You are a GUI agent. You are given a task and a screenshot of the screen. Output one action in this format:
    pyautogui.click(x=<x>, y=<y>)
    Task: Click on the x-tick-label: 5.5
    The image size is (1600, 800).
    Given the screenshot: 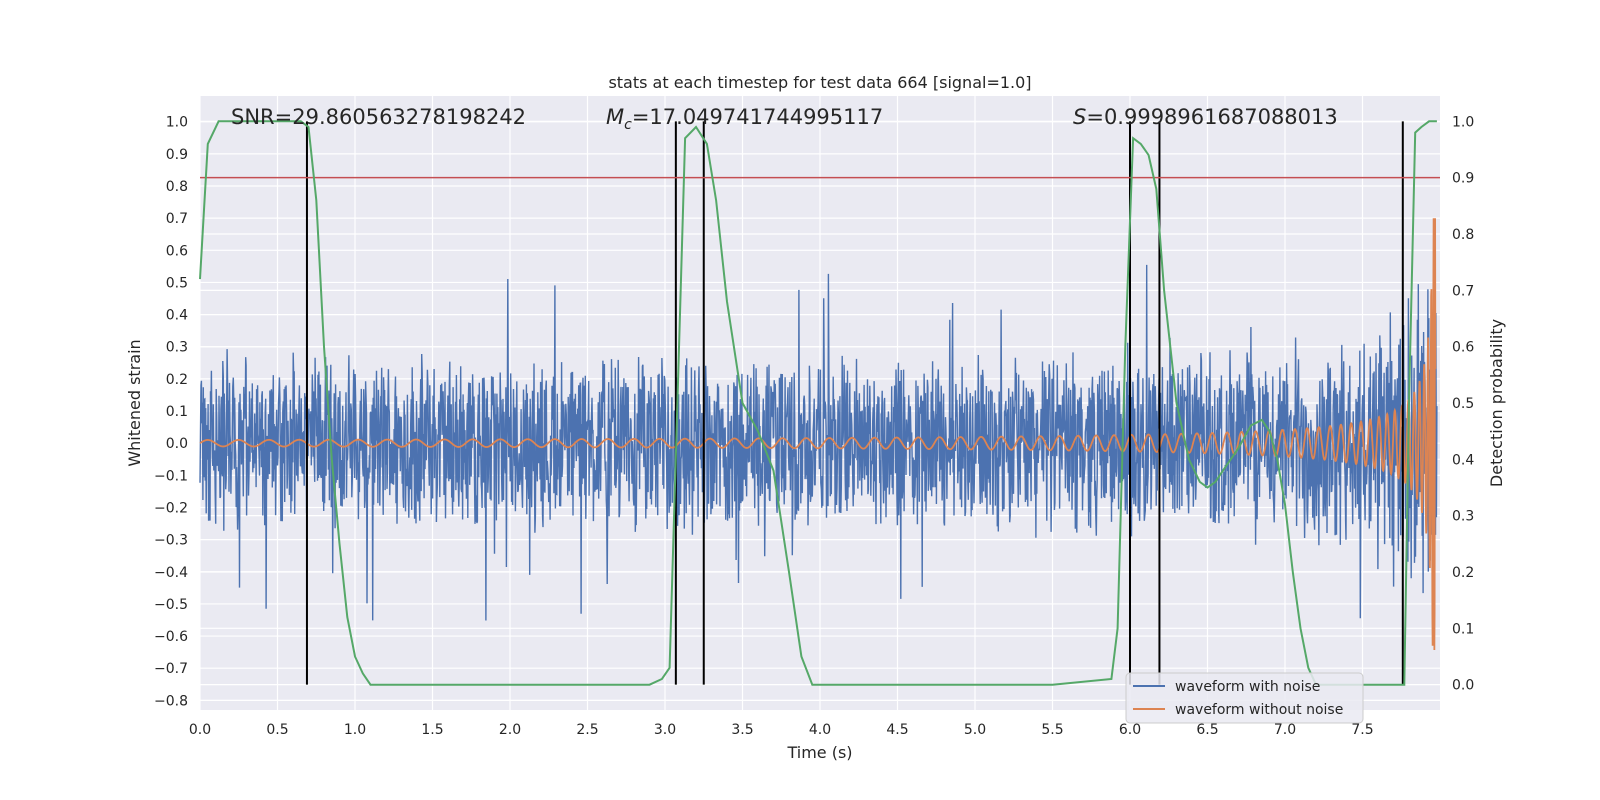 What is the action you would take?
    pyautogui.click(x=1052, y=730)
    